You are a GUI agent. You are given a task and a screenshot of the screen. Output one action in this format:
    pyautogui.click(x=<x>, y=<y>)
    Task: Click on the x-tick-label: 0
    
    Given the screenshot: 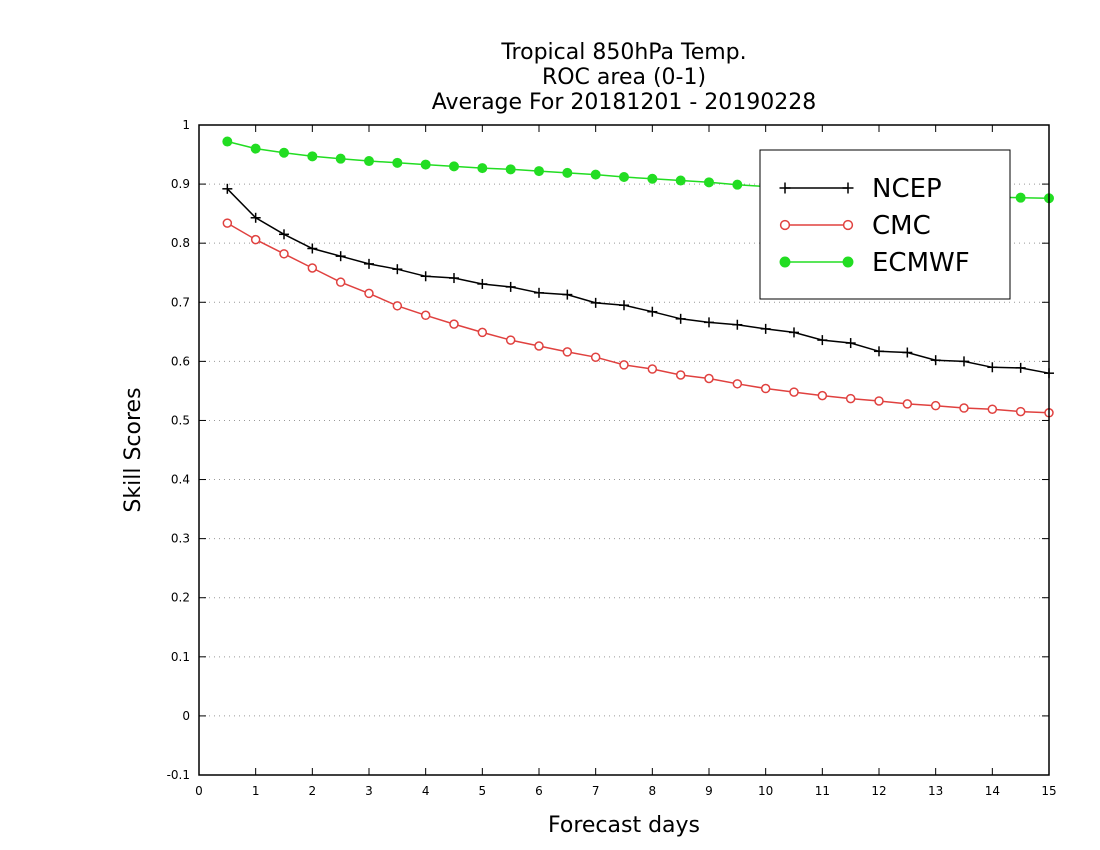 What is the action you would take?
    pyautogui.click(x=199, y=791)
    